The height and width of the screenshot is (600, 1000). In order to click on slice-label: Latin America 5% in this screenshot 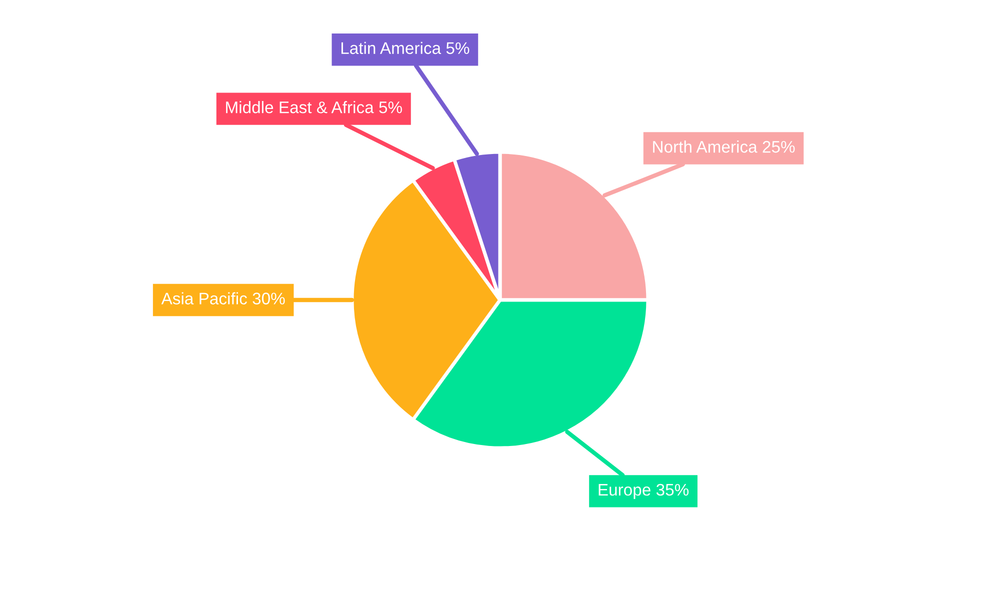, I will do `click(405, 48)`.